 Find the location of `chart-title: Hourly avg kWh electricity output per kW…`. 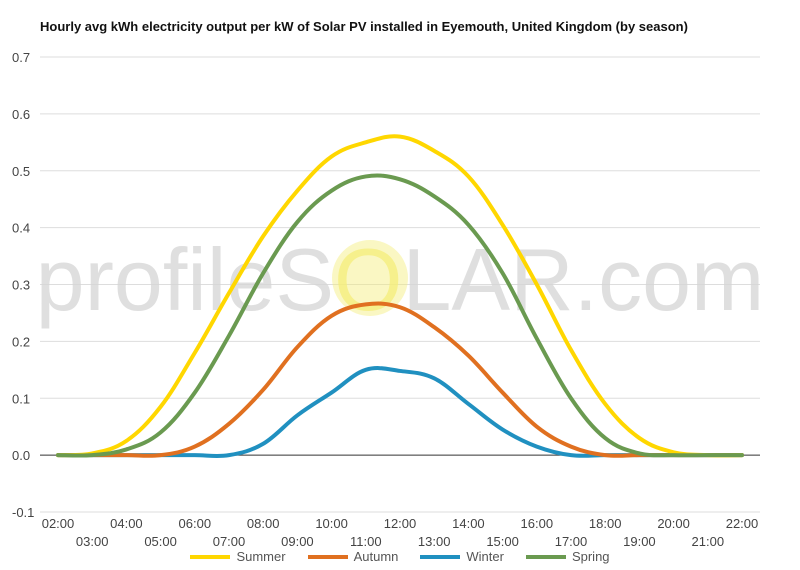

chart-title: Hourly avg kWh electricity output per kW… is located at coordinates (364, 26).